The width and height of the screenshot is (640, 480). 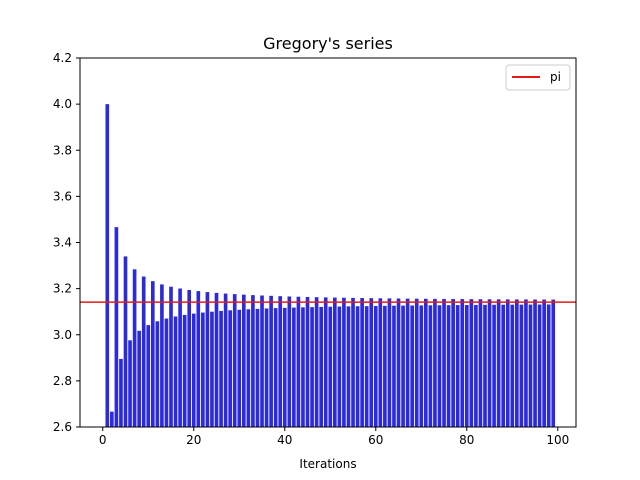 What do you see at coordinates (62, 104) in the screenshot?
I see `y-tick-label: 4.0` at bounding box center [62, 104].